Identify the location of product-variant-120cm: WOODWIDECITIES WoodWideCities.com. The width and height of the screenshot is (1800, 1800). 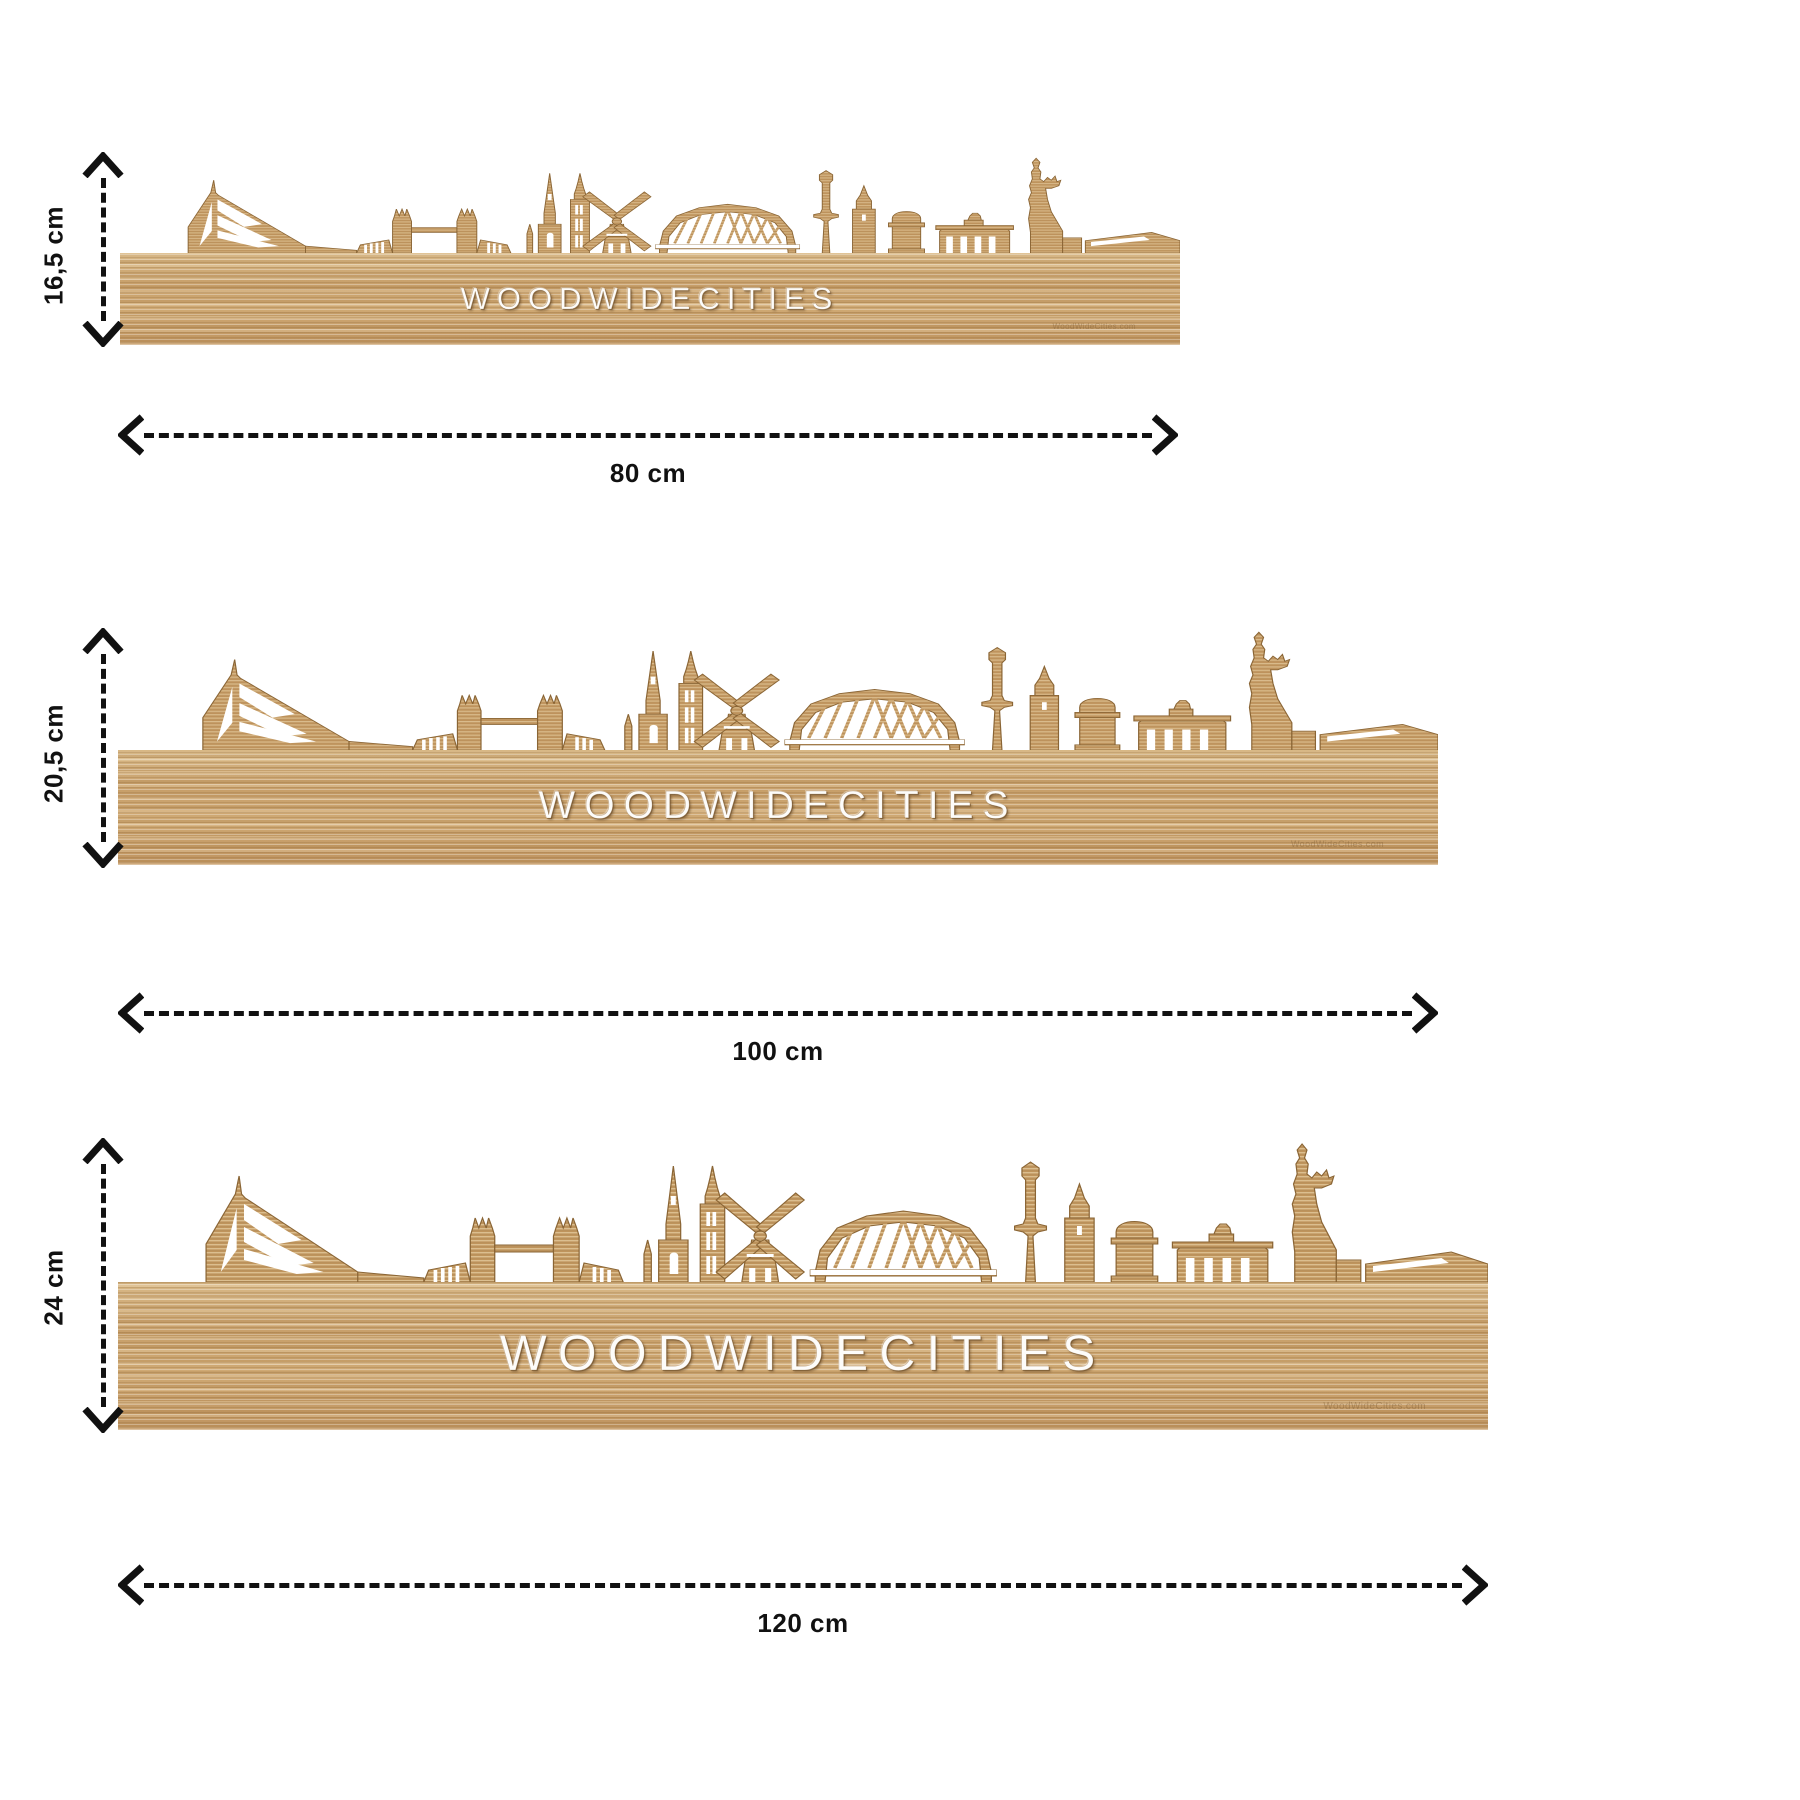
(805, 1285).